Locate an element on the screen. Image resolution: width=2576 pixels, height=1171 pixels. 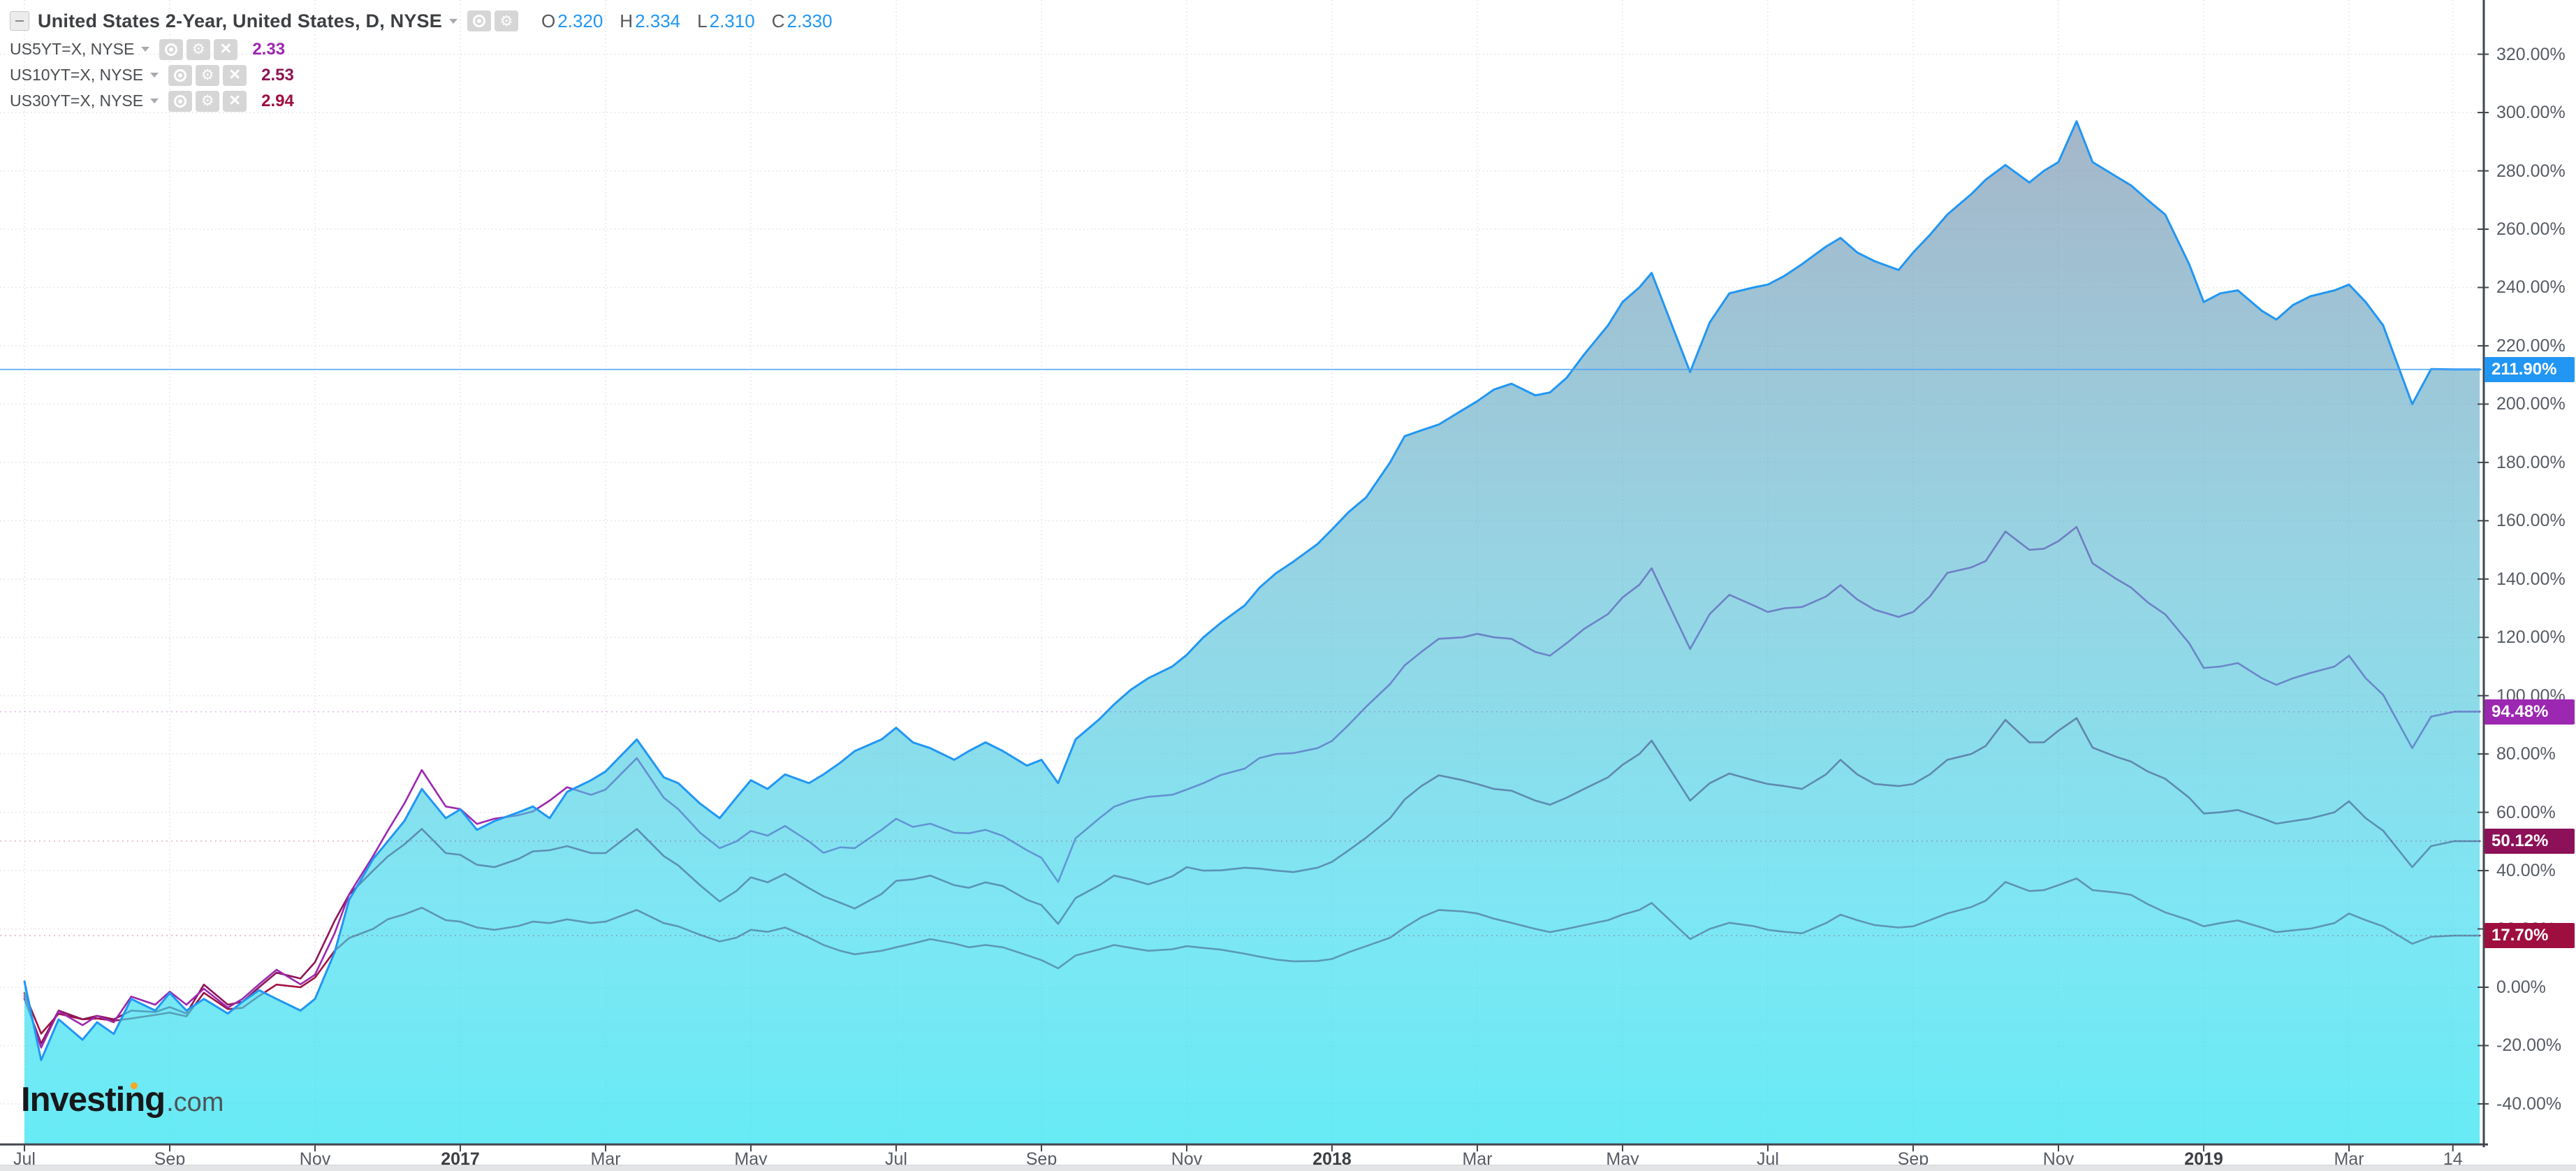
y-axis-label: 260.00% is located at coordinates (2531, 229).